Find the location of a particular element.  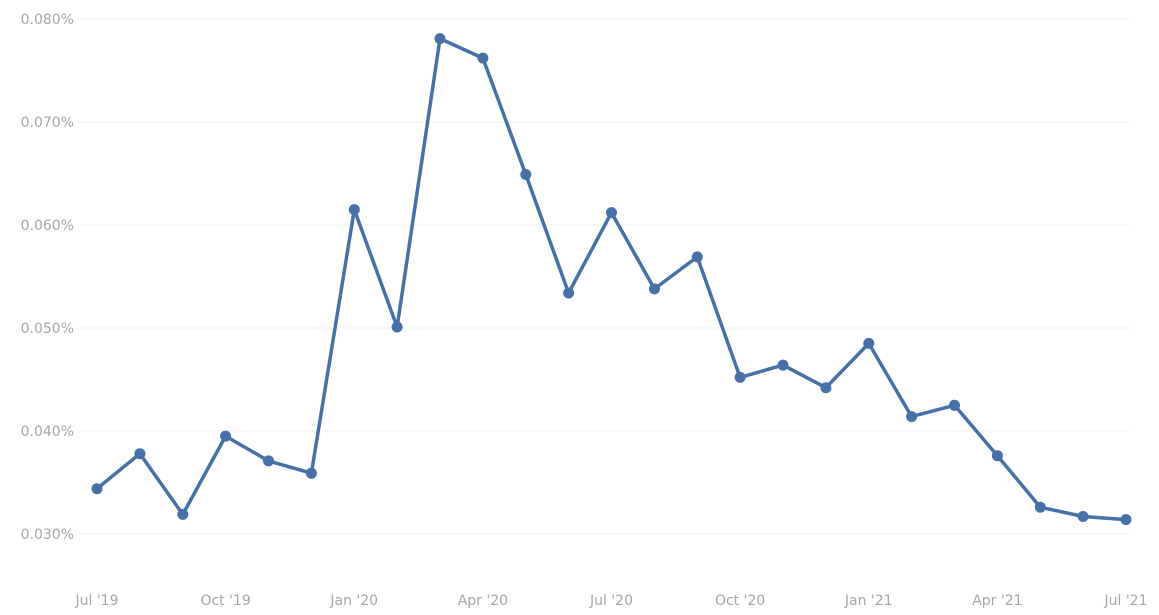

x-tick-label: Oct '19 is located at coordinates (225, 601).